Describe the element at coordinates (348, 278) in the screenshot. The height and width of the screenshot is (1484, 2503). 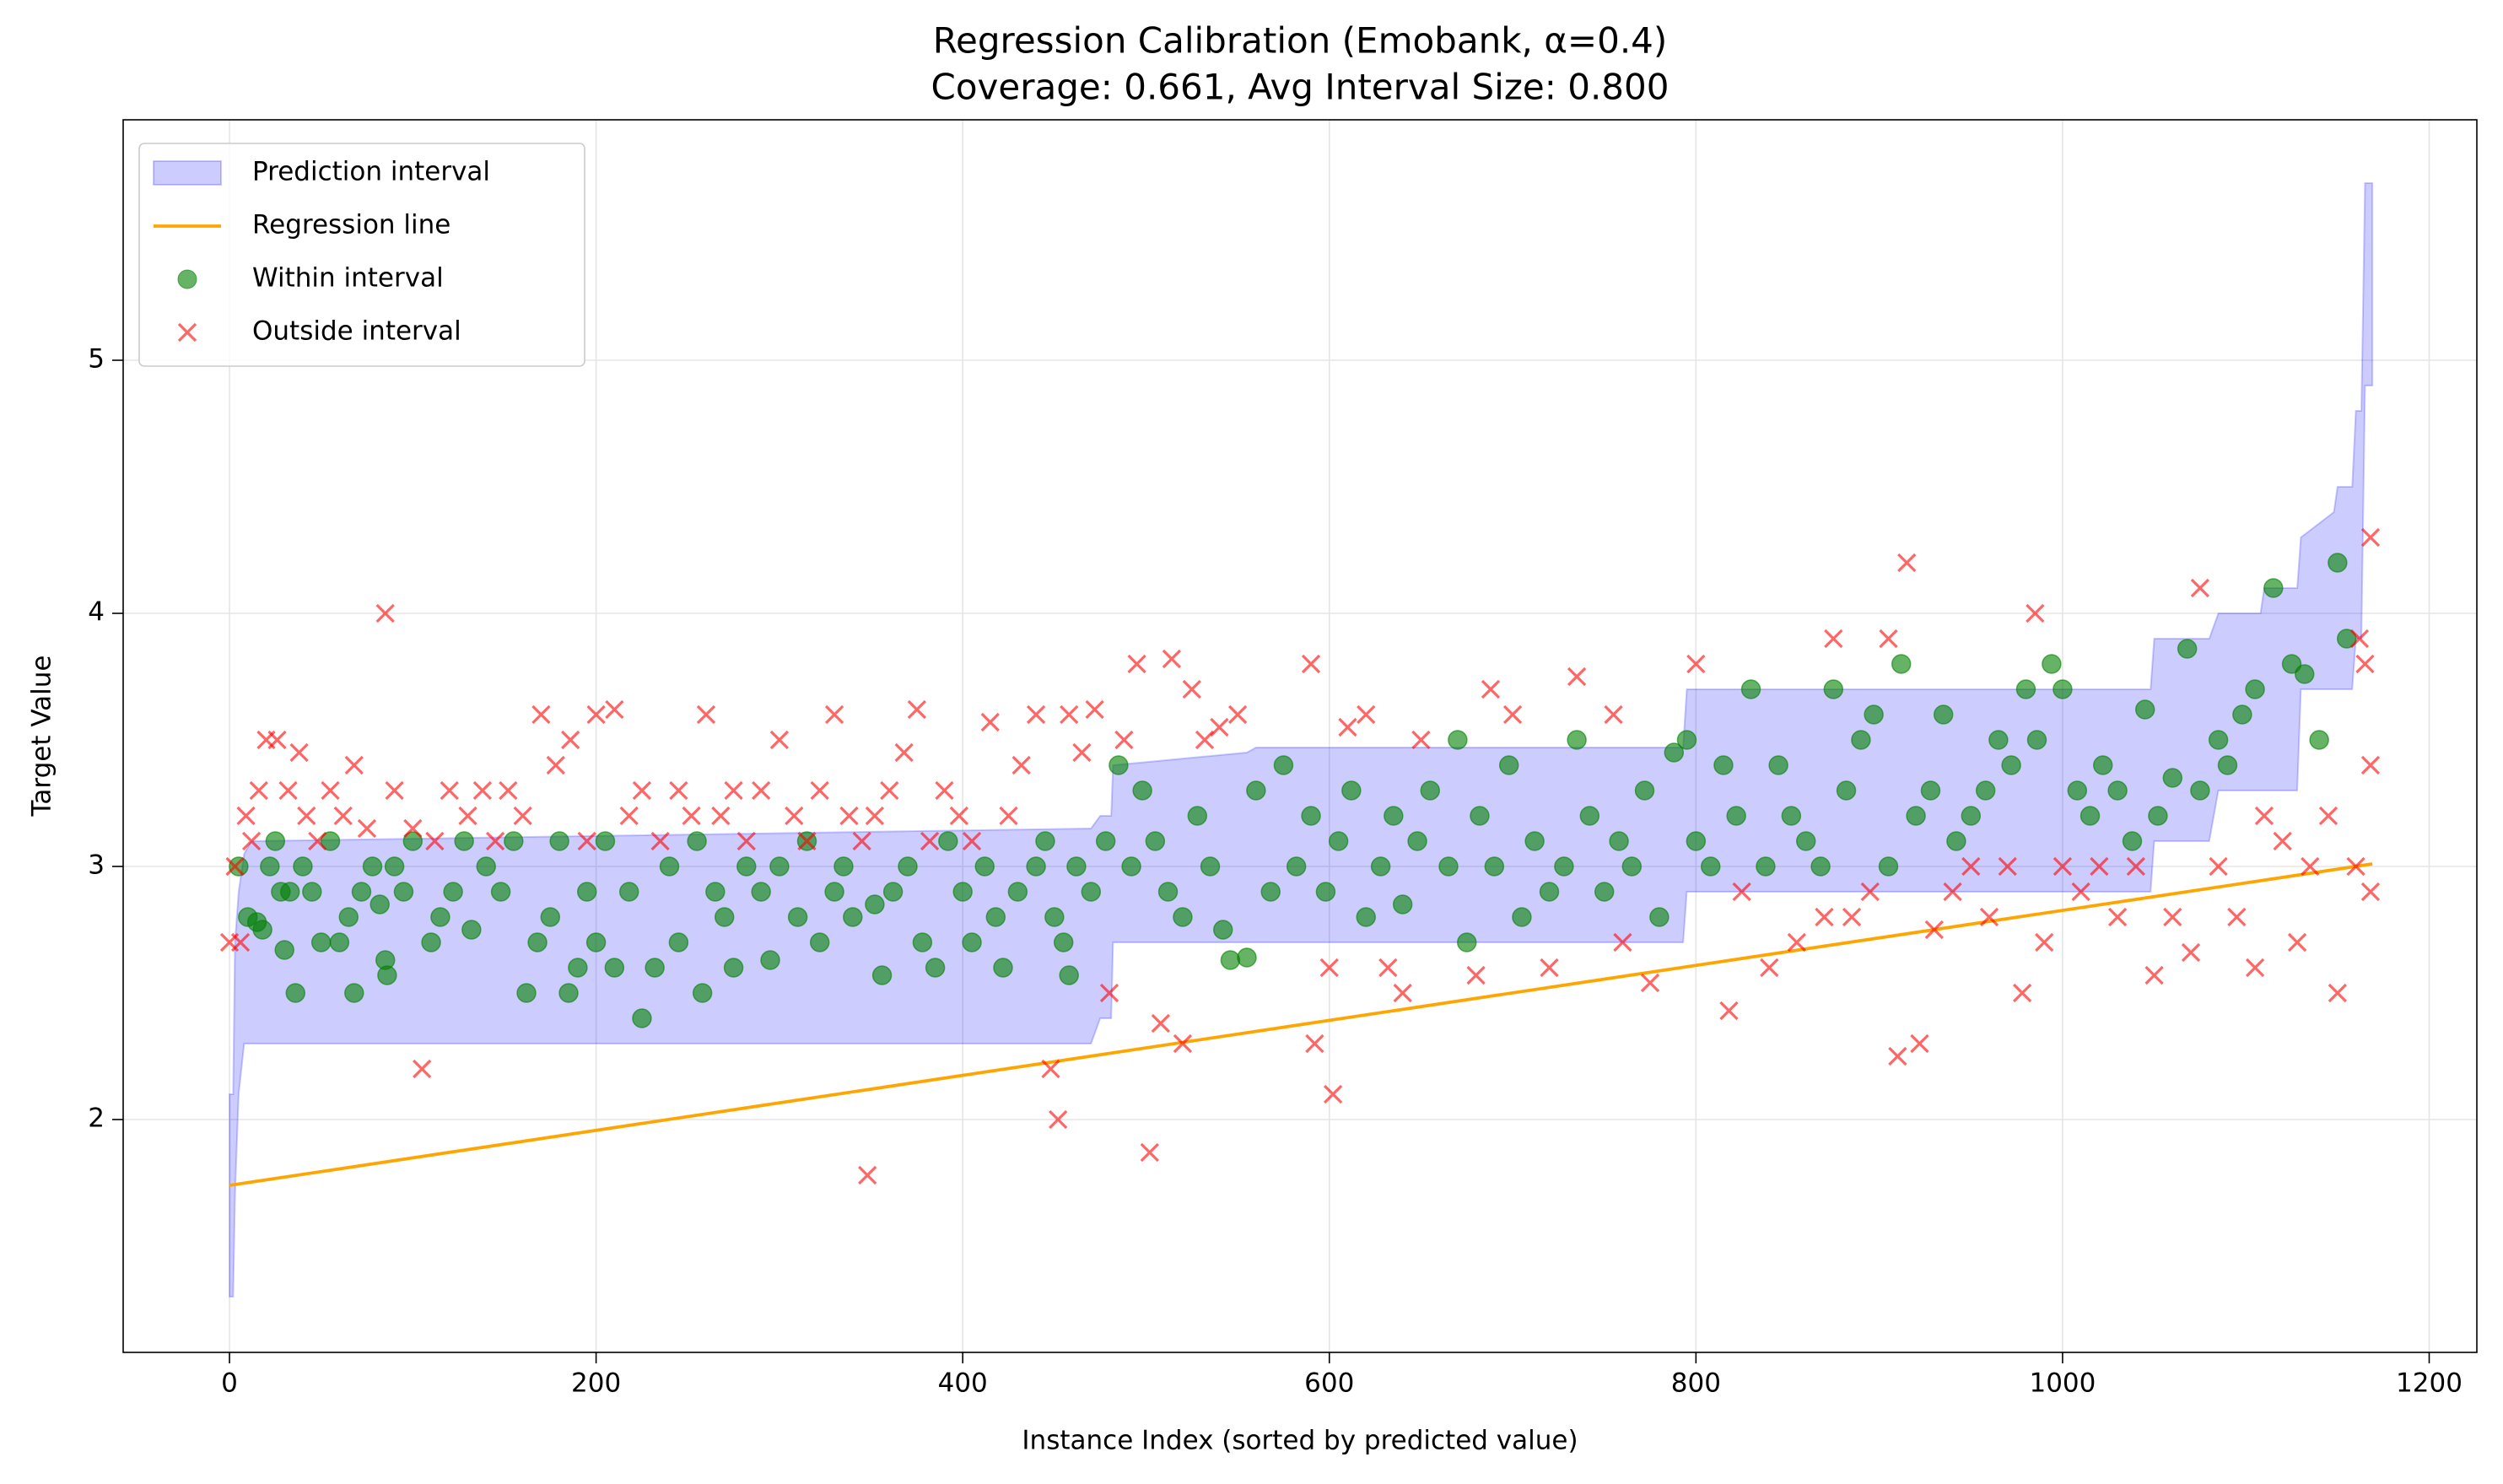
I see `legend-label: Within interval` at that location.